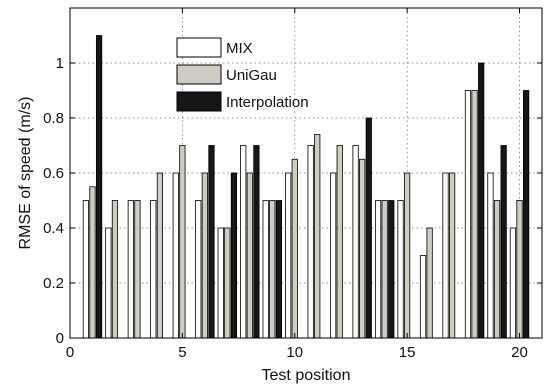 This screenshot has height=386, width=552. What do you see at coordinates (53, 118) in the screenshot?
I see `y-tick-label: 0.8` at bounding box center [53, 118].